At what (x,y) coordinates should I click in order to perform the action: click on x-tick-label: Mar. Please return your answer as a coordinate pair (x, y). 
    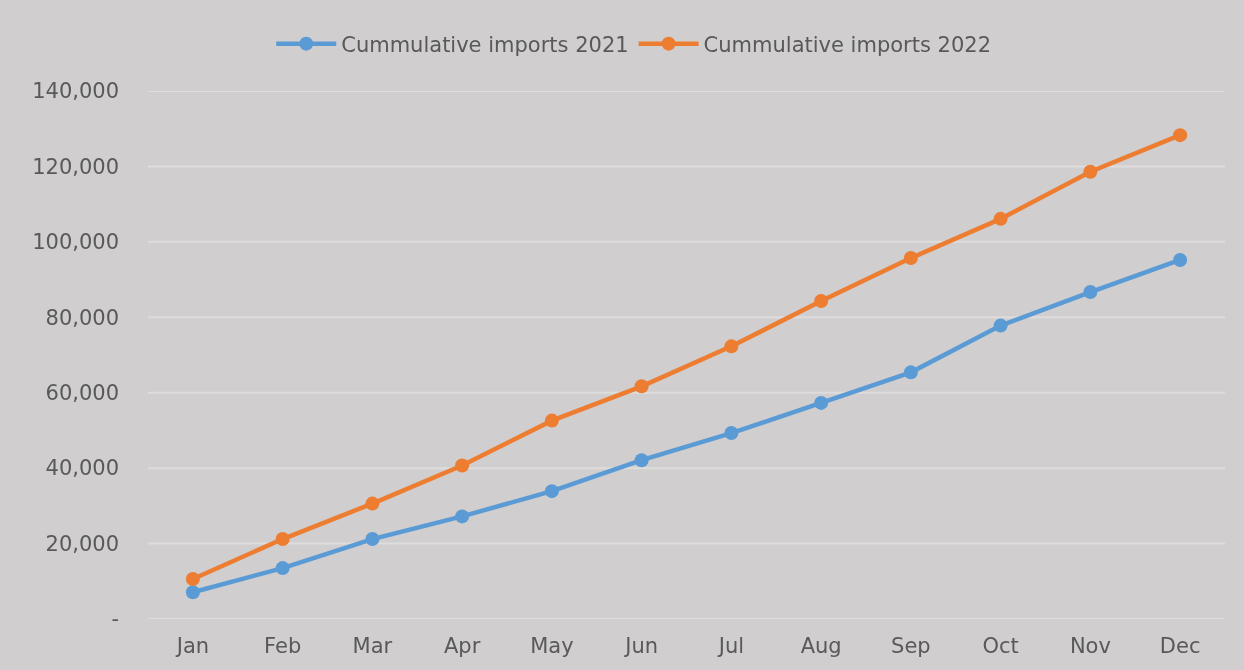
    Looking at the image, I should click on (372, 646).